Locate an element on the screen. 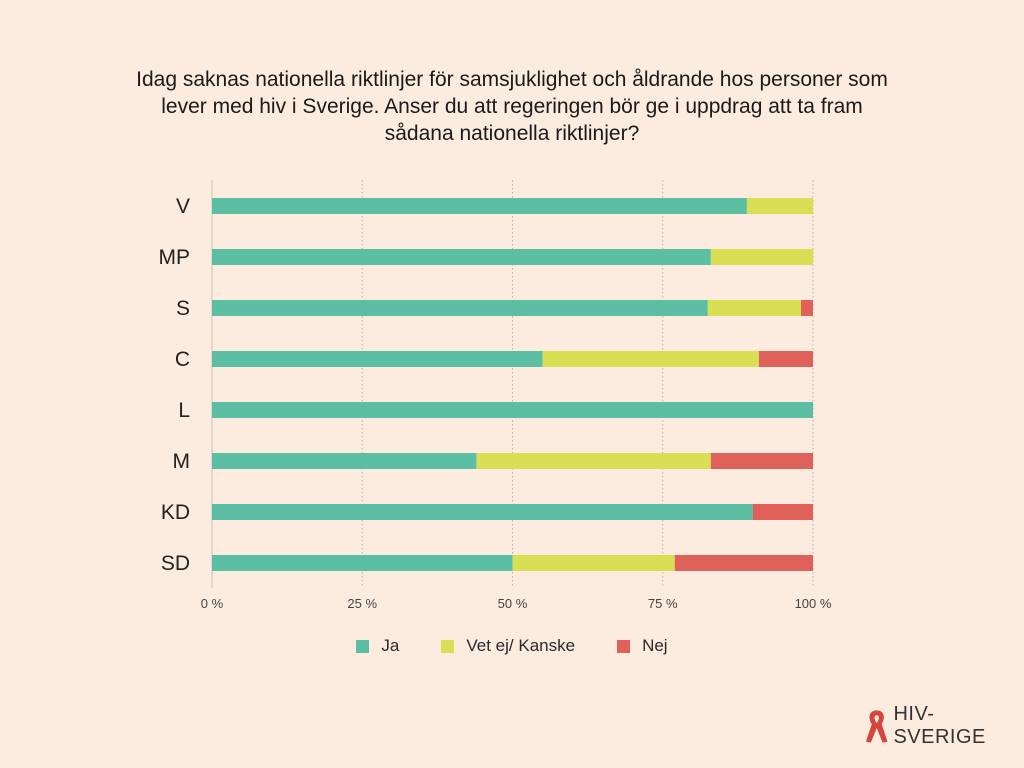 This screenshot has height=768, width=1024. x-tick-label-3: 75 % is located at coordinates (663, 603).